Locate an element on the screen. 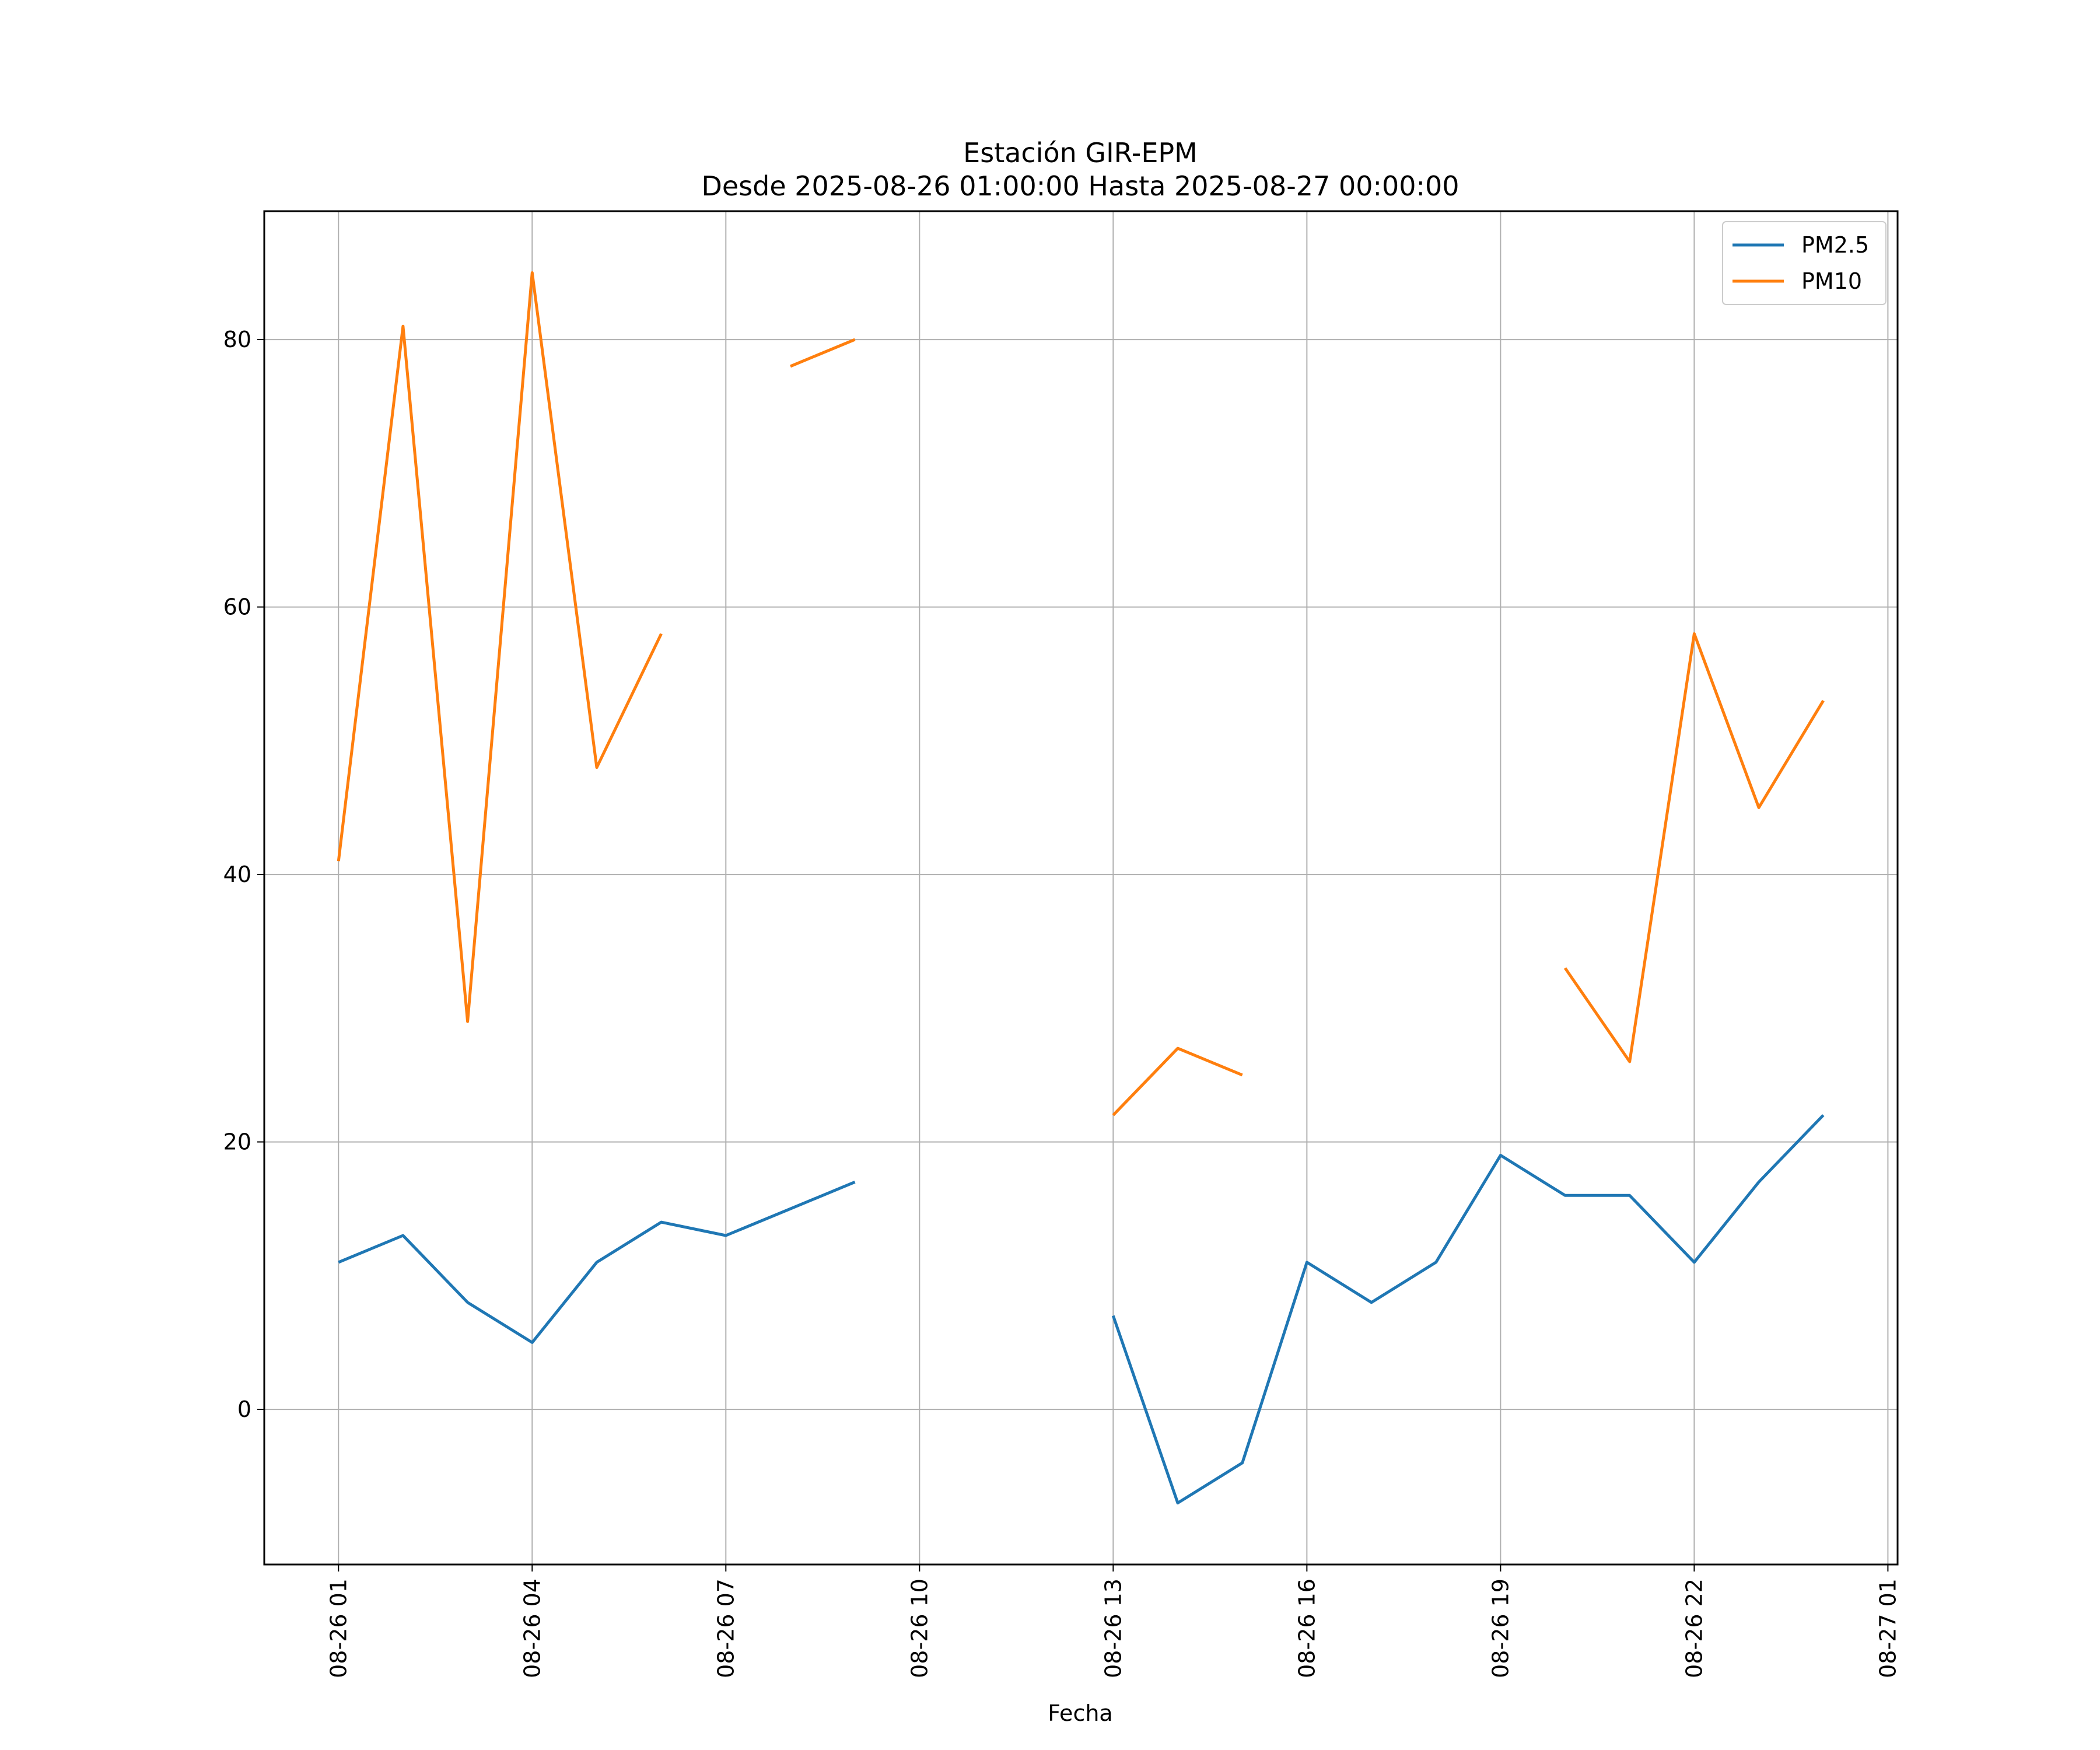  y-tick-label: 40 is located at coordinates (237, 874).